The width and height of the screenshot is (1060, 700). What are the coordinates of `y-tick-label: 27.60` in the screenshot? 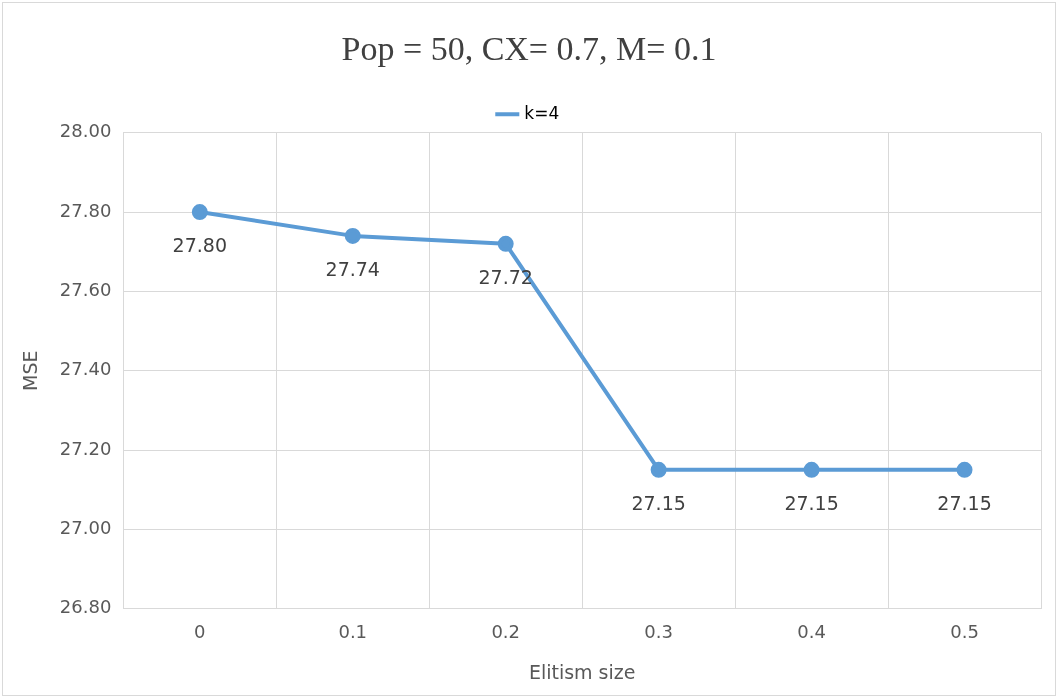 It's located at (85, 290).